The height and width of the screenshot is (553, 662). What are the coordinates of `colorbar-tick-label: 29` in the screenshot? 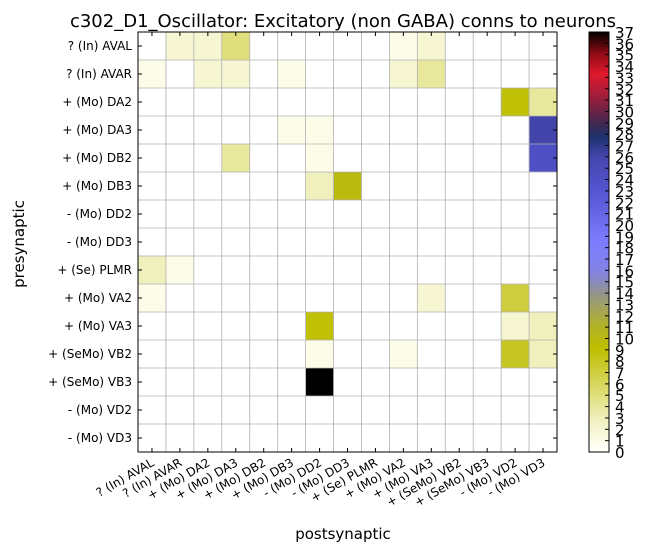 It's located at (624, 124).